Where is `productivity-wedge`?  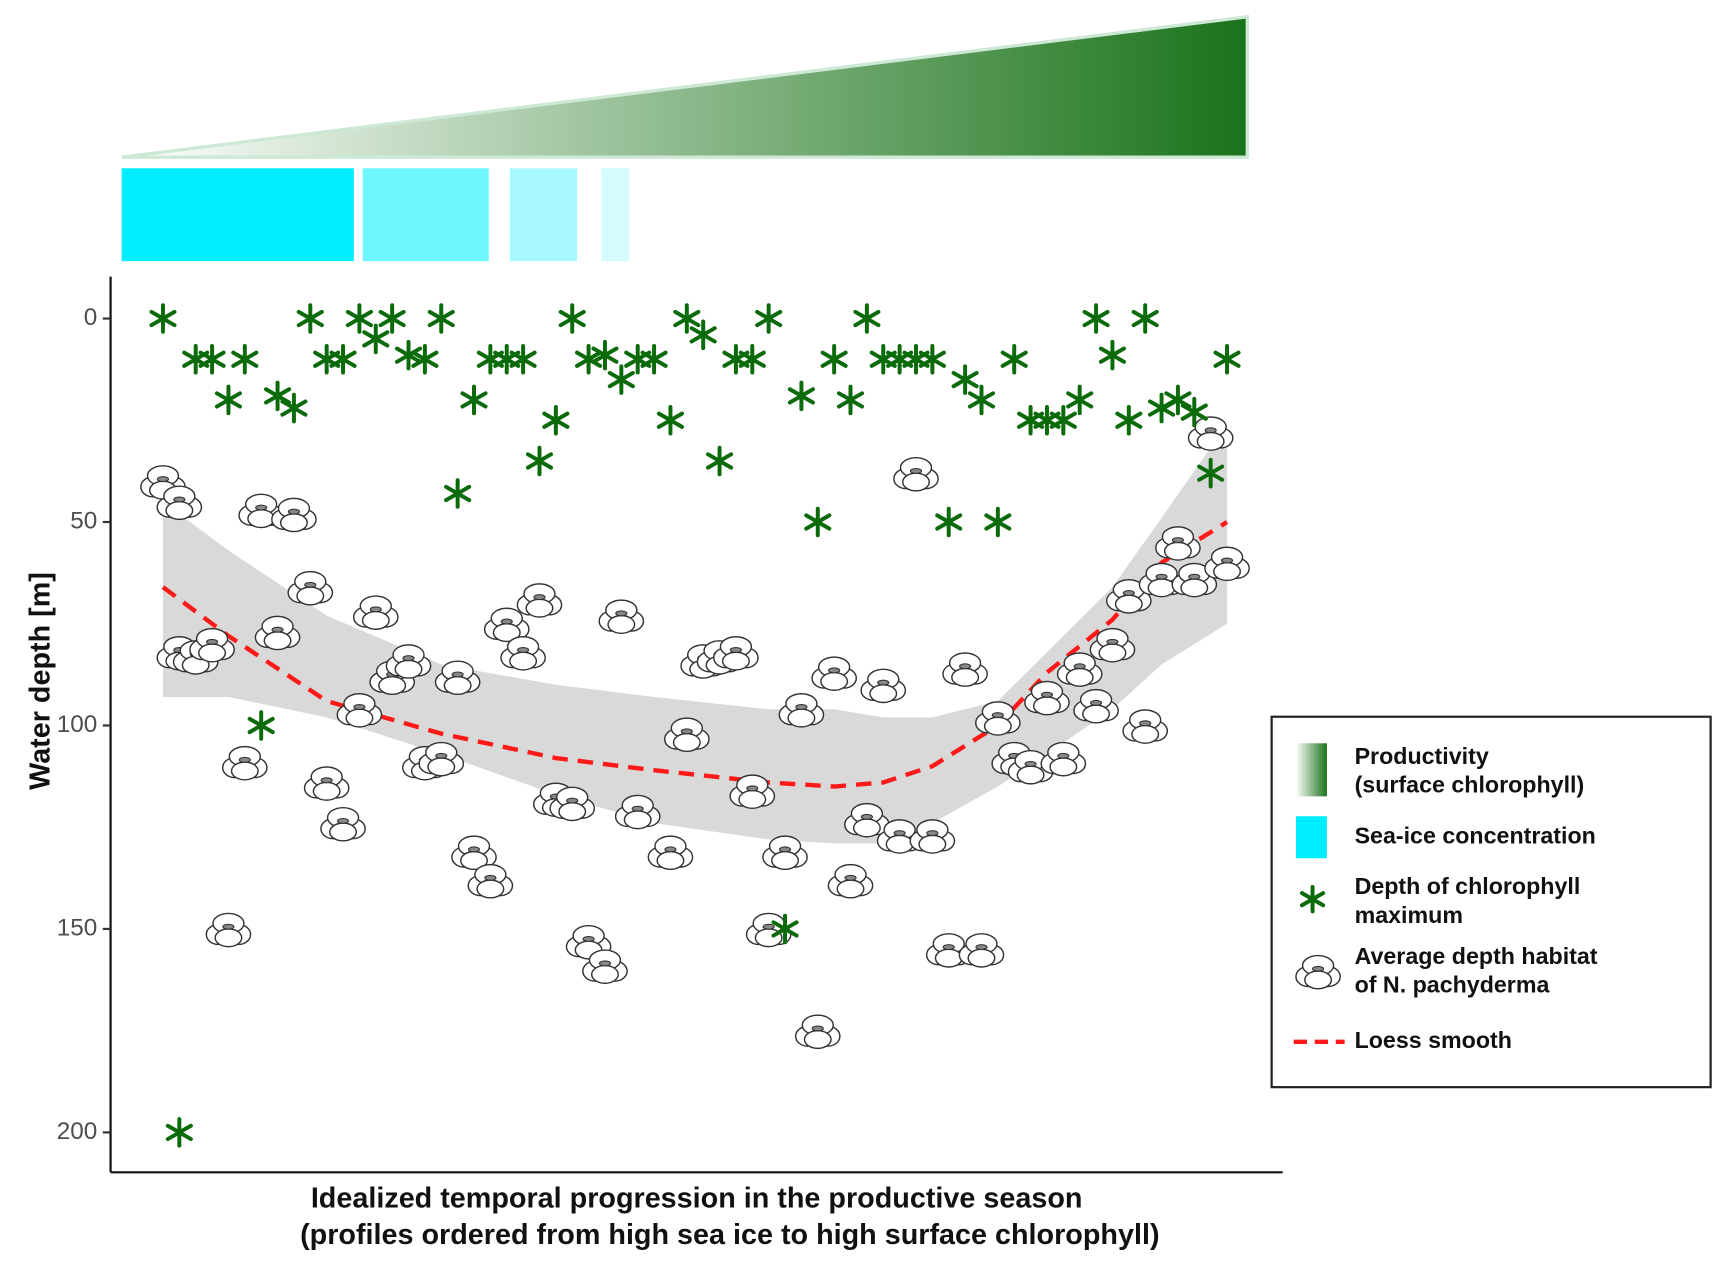
productivity-wedge is located at coordinates (685, 86).